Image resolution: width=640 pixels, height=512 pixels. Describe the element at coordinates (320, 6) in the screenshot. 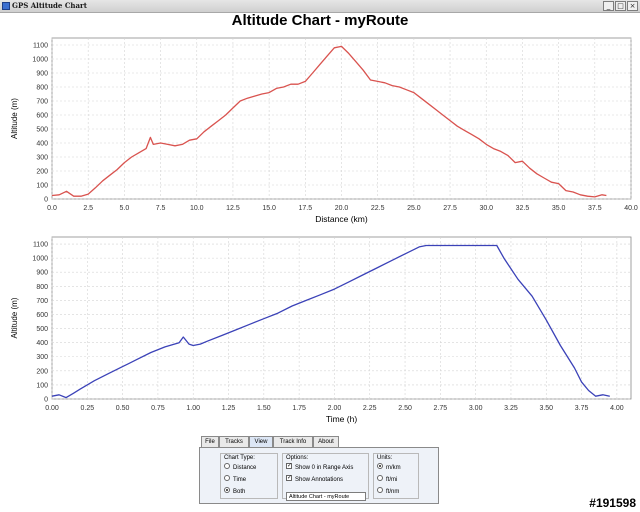

I see `window-titlebar: GPS Altitude Chart _ □ ×` at that location.